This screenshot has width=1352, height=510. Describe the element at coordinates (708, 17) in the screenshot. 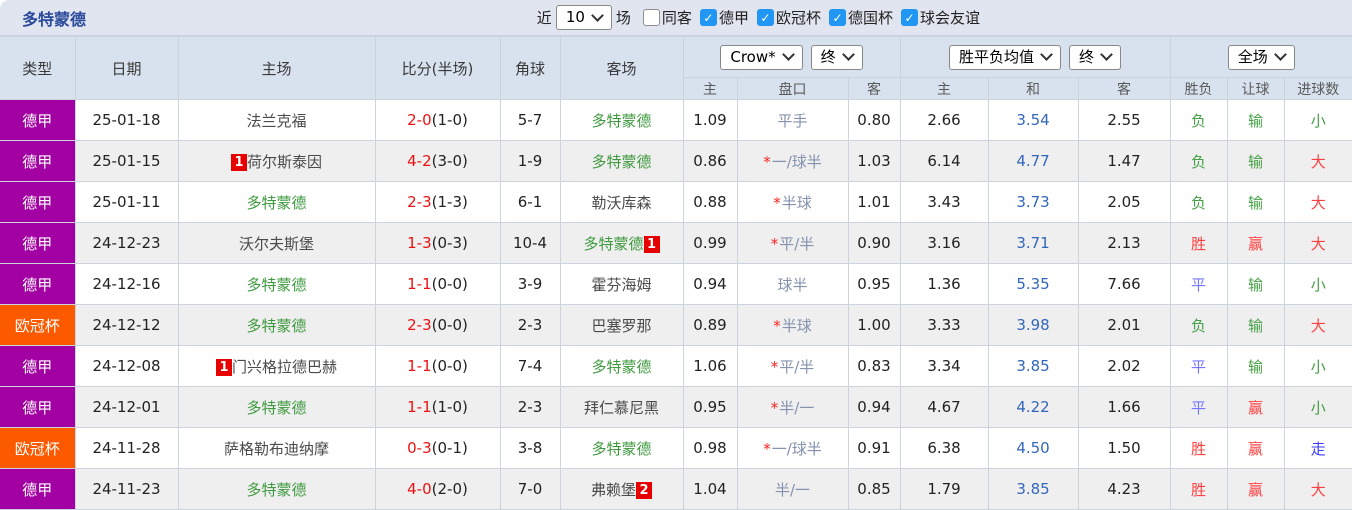

I see `checkbox-checked-icon: ✓` at that location.